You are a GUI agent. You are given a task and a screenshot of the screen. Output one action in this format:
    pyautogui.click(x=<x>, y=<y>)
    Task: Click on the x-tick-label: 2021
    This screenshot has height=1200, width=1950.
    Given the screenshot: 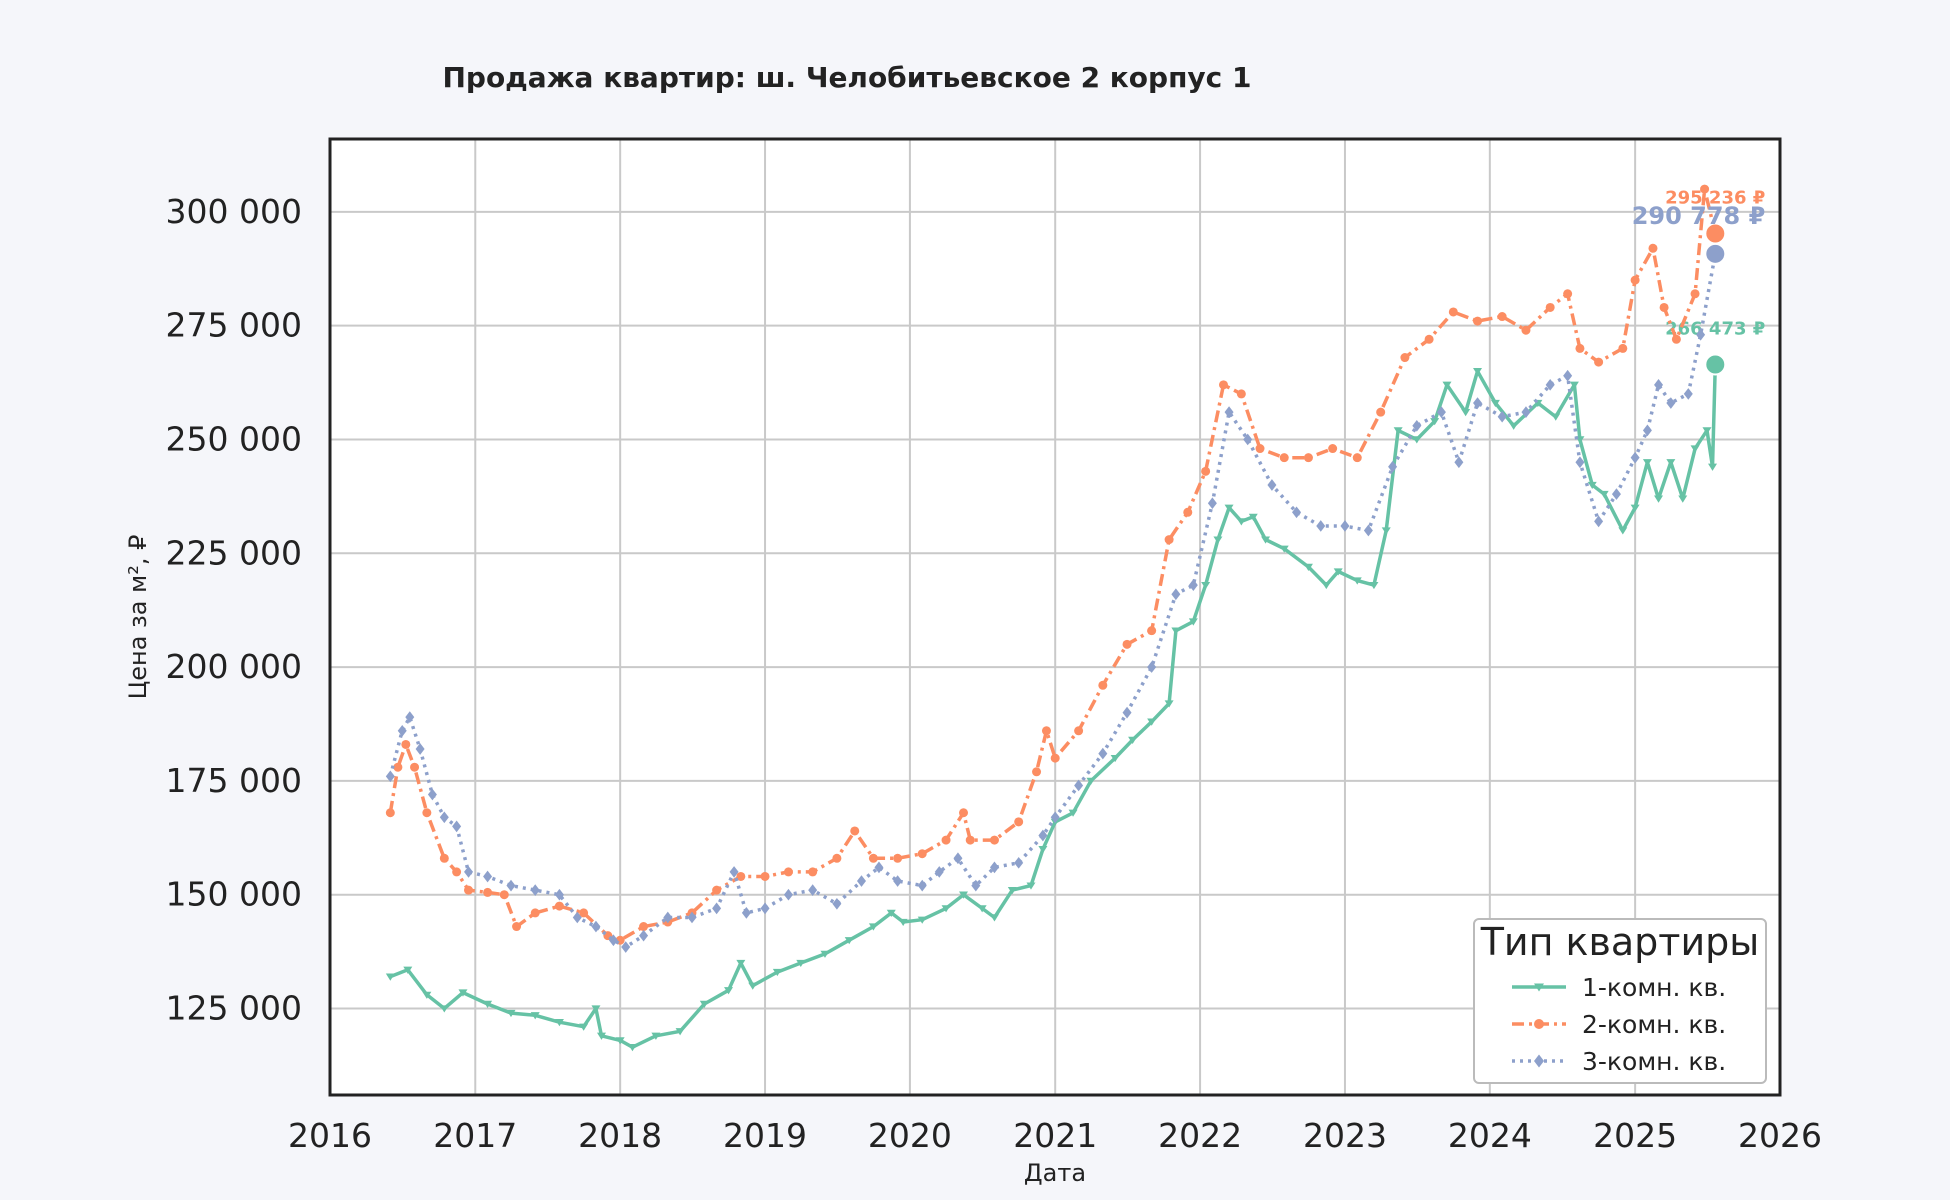 What is the action you would take?
    pyautogui.click(x=1055, y=1135)
    